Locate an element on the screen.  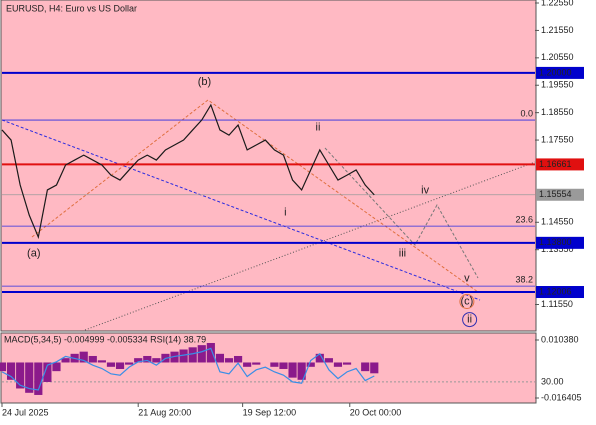
y-tick-label: 1.18550 is located at coordinates (557, 112).